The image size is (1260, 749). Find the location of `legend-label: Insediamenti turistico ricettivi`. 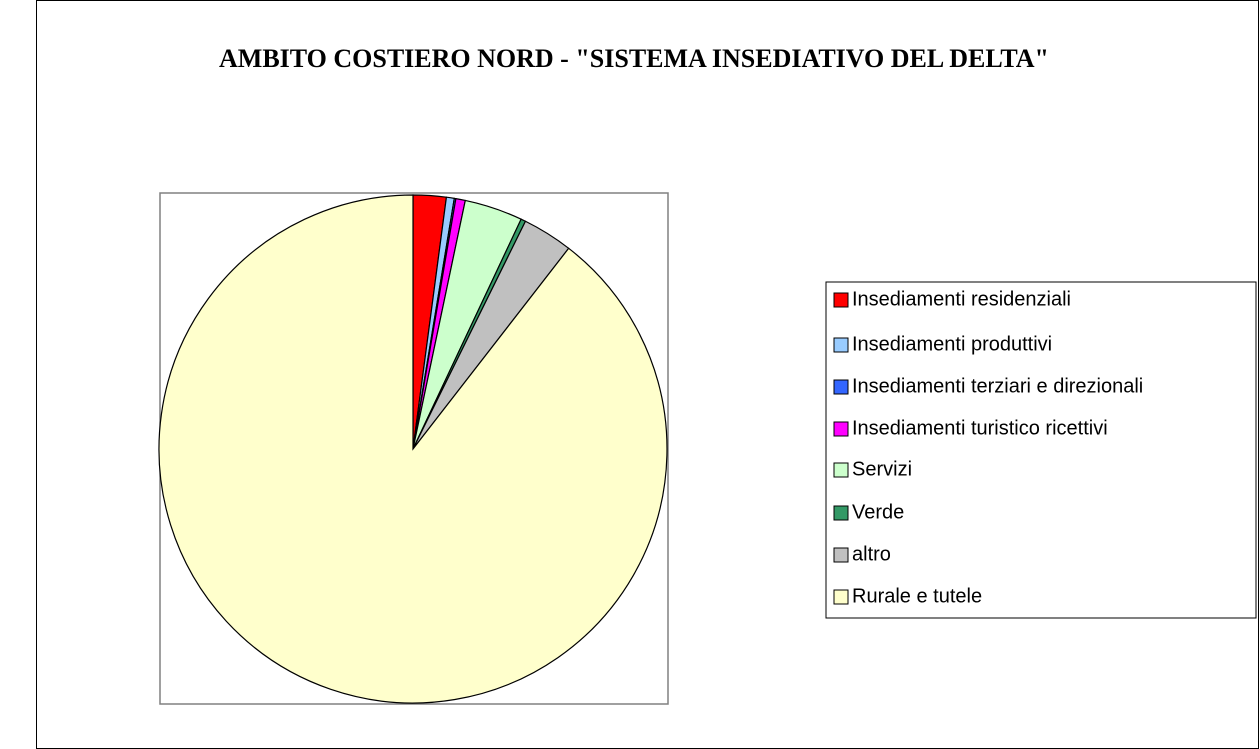

legend-label: Insediamenti turistico ricettivi is located at coordinates (980, 428).